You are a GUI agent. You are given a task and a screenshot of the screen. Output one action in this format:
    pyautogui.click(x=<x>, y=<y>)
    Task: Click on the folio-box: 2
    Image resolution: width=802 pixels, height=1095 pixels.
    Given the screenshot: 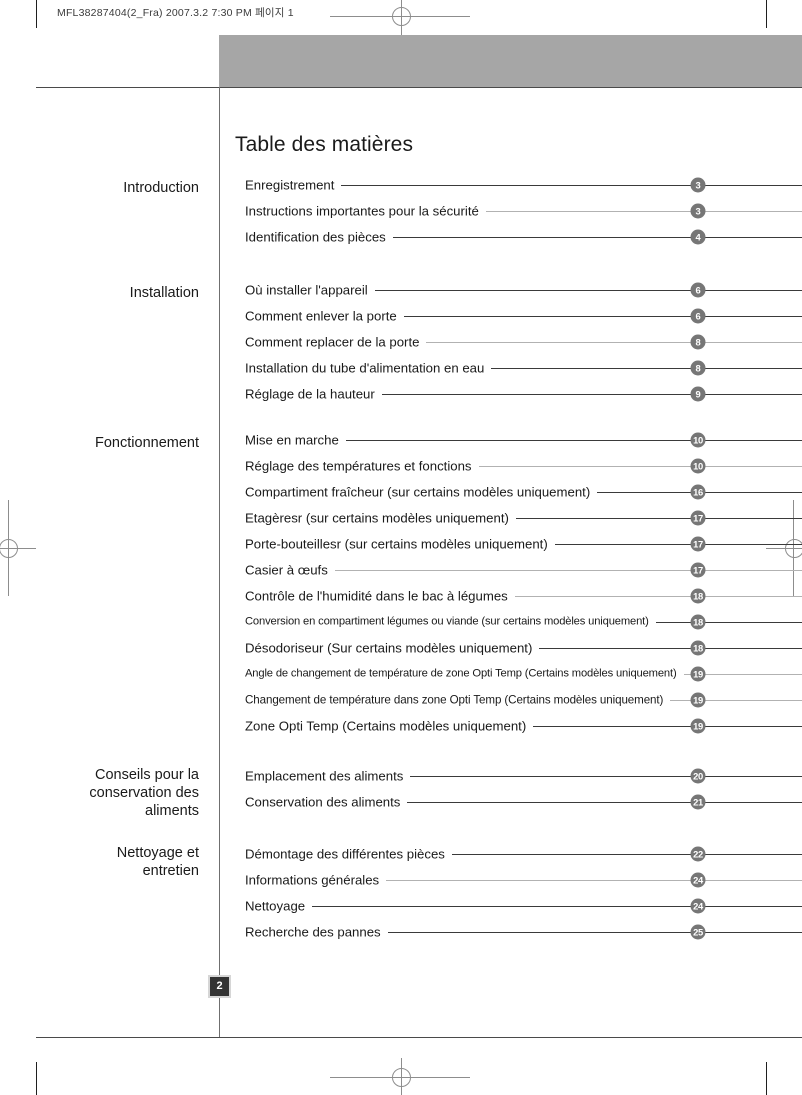 What is the action you would take?
    pyautogui.click(x=219, y=986)
    